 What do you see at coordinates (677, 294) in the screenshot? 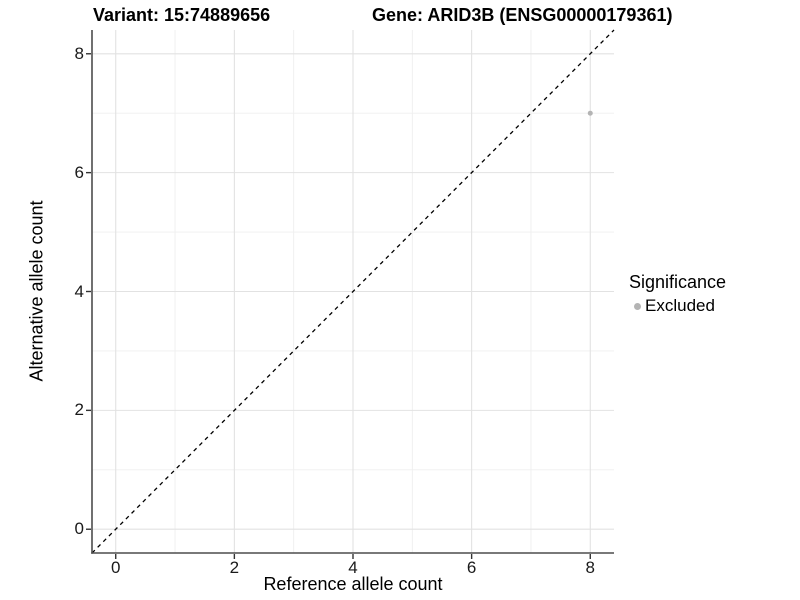
I see `legend: Significance Excluded` at bounding box center [677, 294].